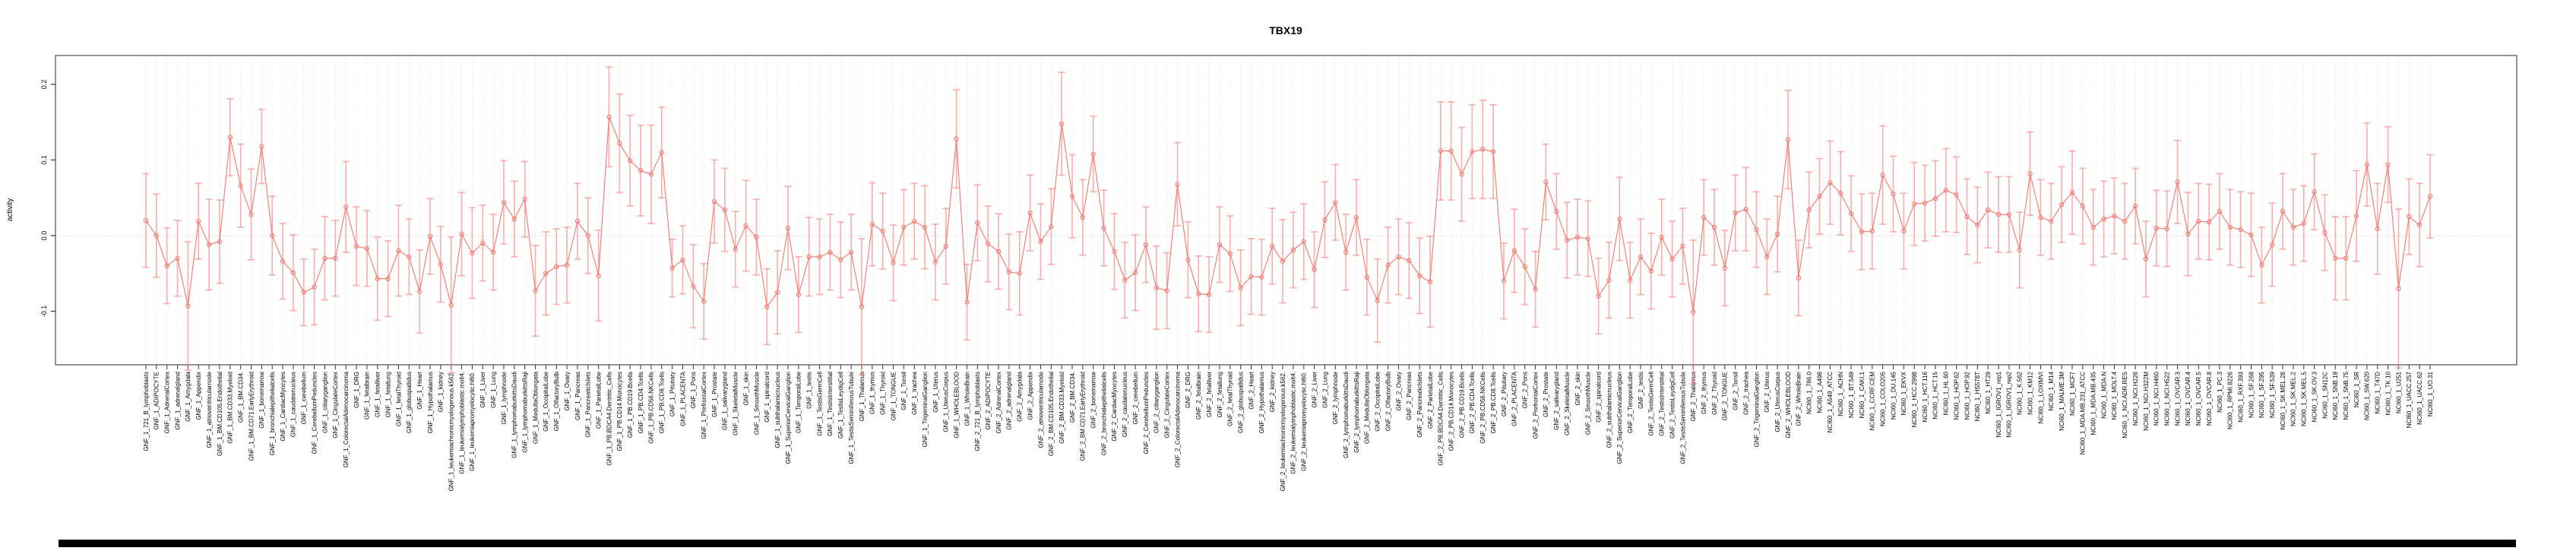  I want to click on x-tick-label: GNF_2_TestisGermCell, so click(1651, 404).